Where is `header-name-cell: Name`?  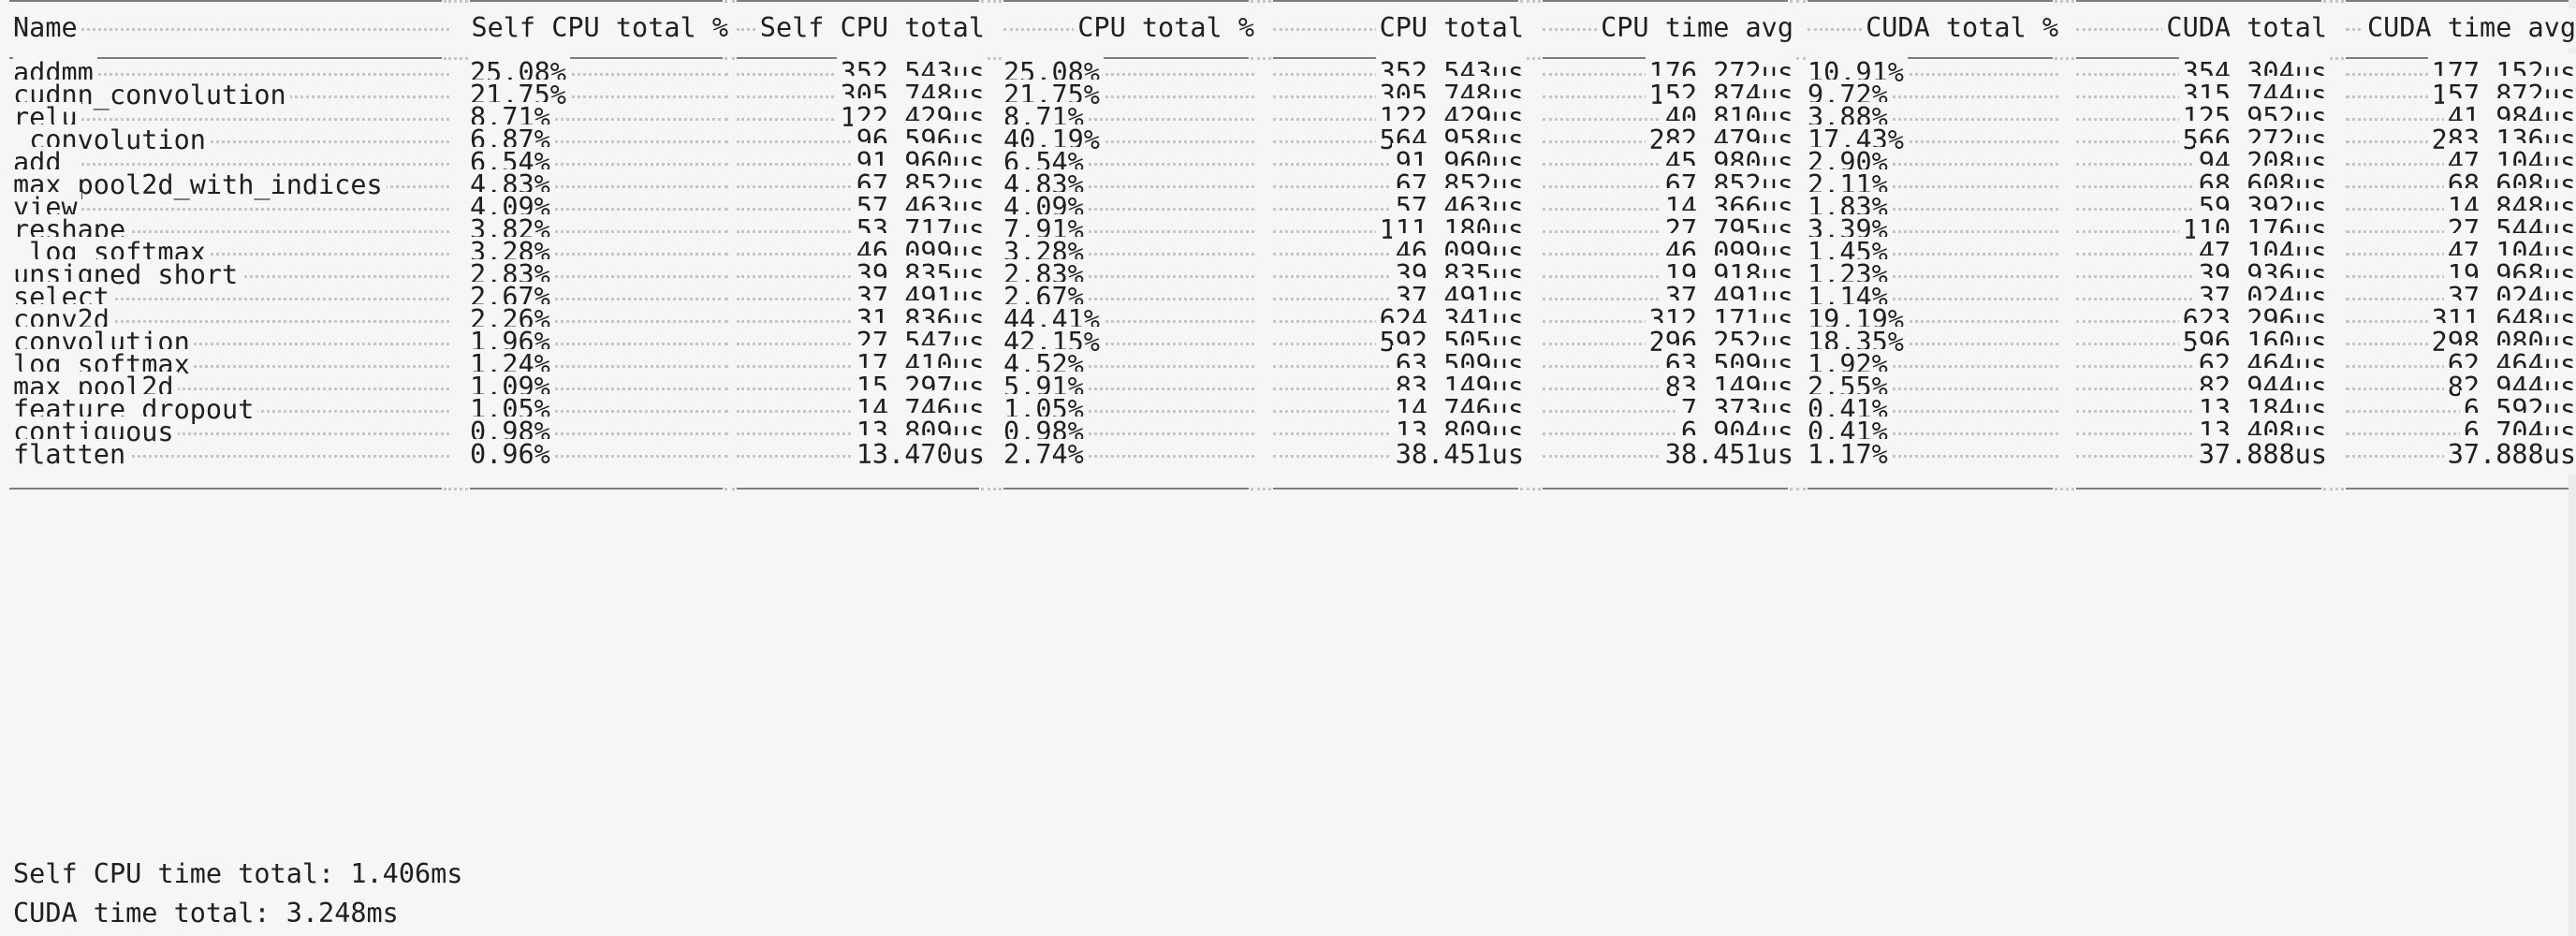
header-name-cell: Name is located at coordinates (231, 28).